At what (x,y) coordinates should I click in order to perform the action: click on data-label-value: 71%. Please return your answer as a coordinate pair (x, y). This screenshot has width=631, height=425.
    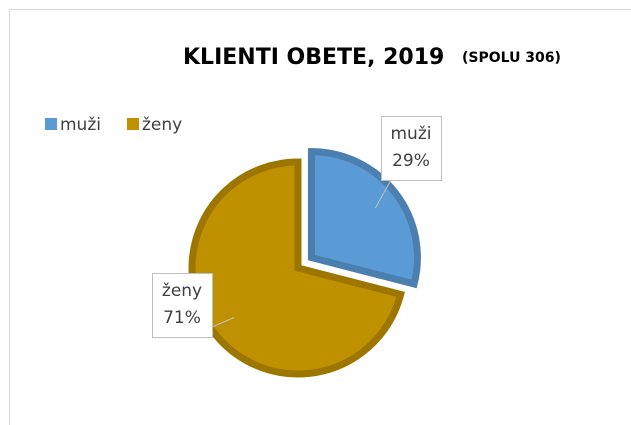
    Looking at the image, I should click on (182, 318).